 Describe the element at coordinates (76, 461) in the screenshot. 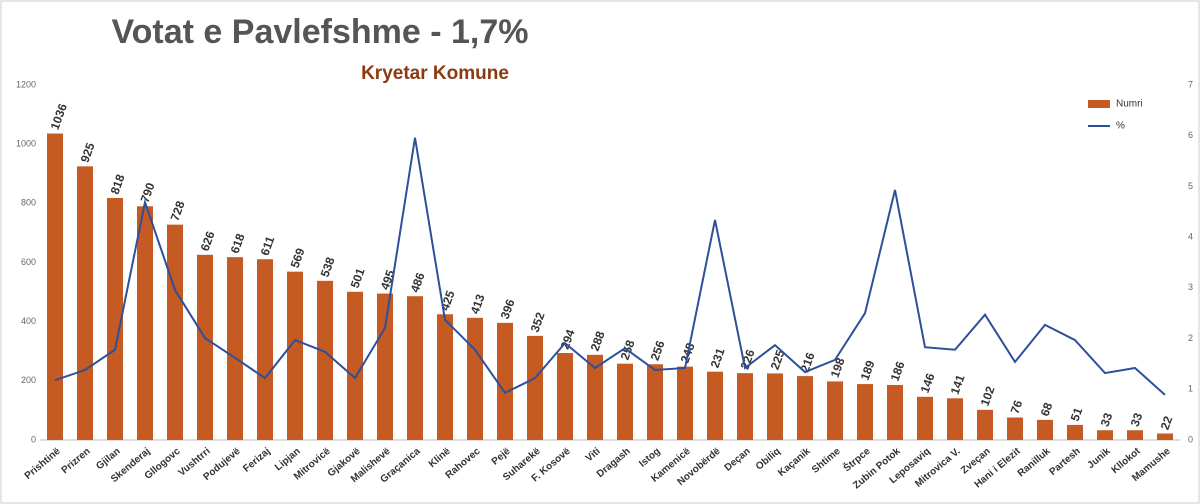

I see `x-tick-label: Prizren` at that location.